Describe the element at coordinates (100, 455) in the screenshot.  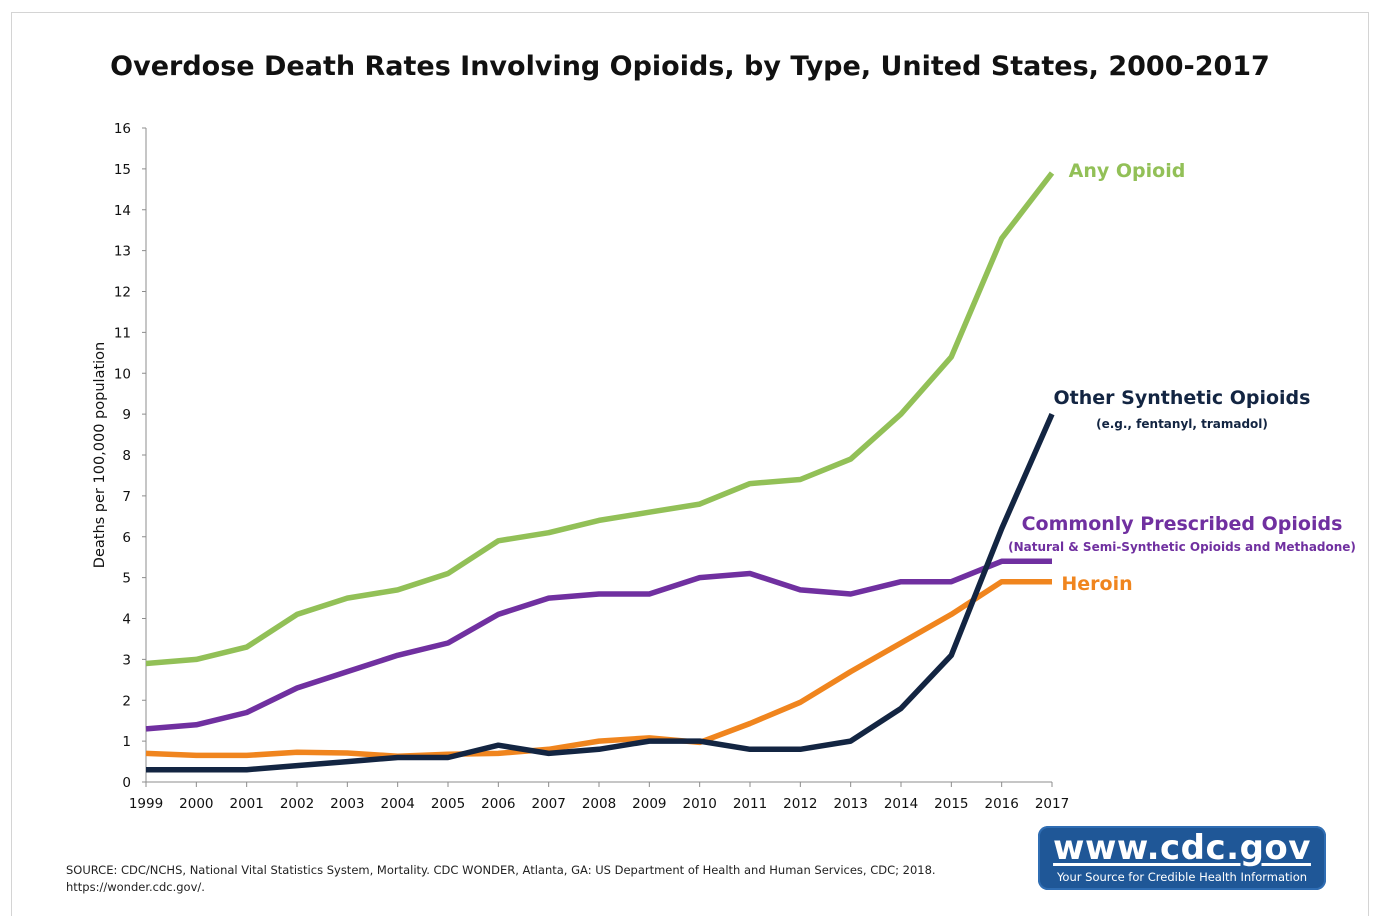
I see `y-axis-label: Deaths per 100,000 population` at that location.